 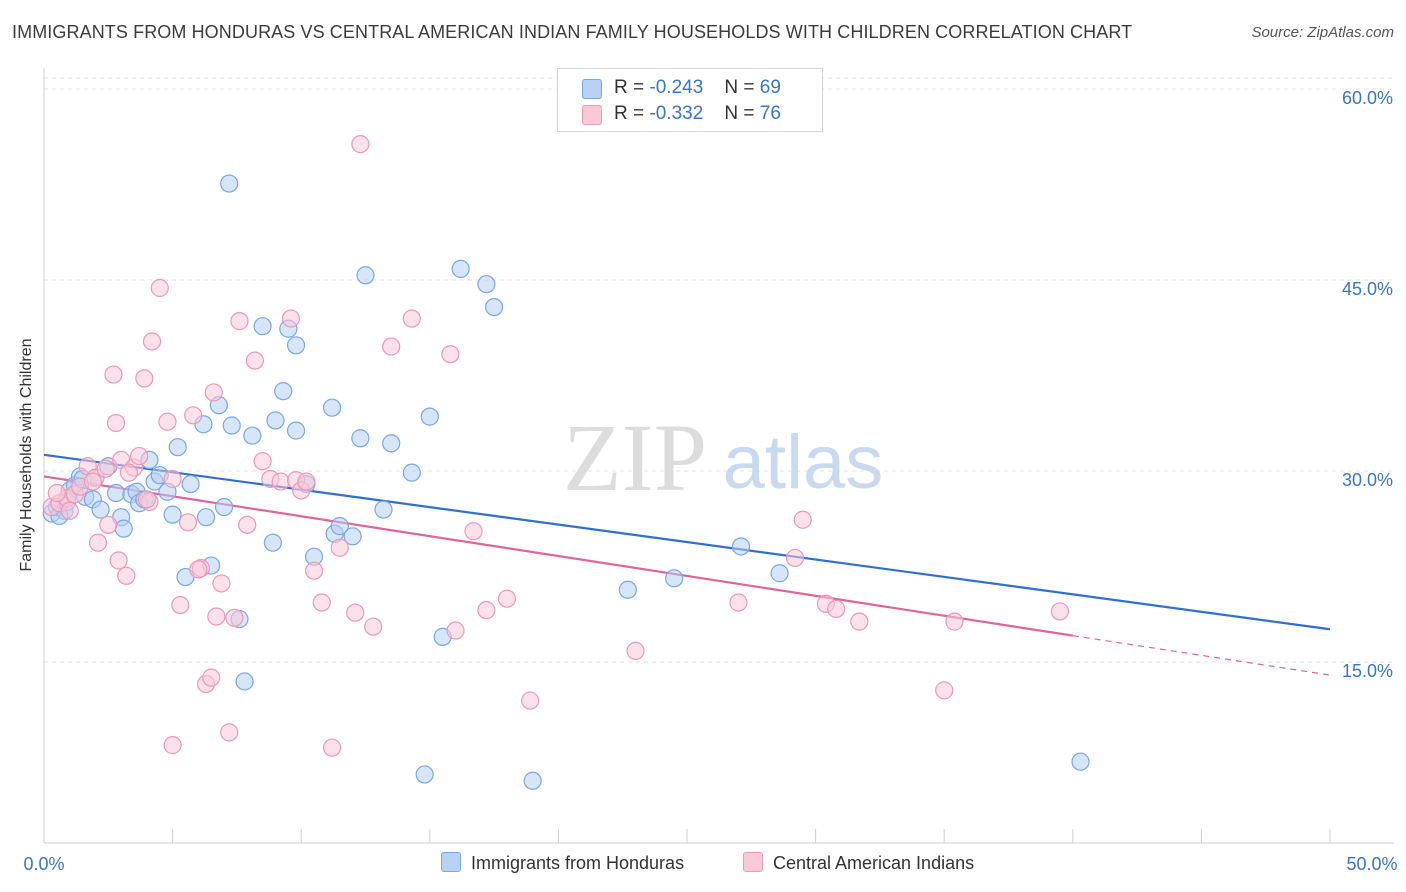 What do you see at coordinates (592, 89) in the screenshot?
I see `legend-swatch-honduras` at bounding box center [592, 89].